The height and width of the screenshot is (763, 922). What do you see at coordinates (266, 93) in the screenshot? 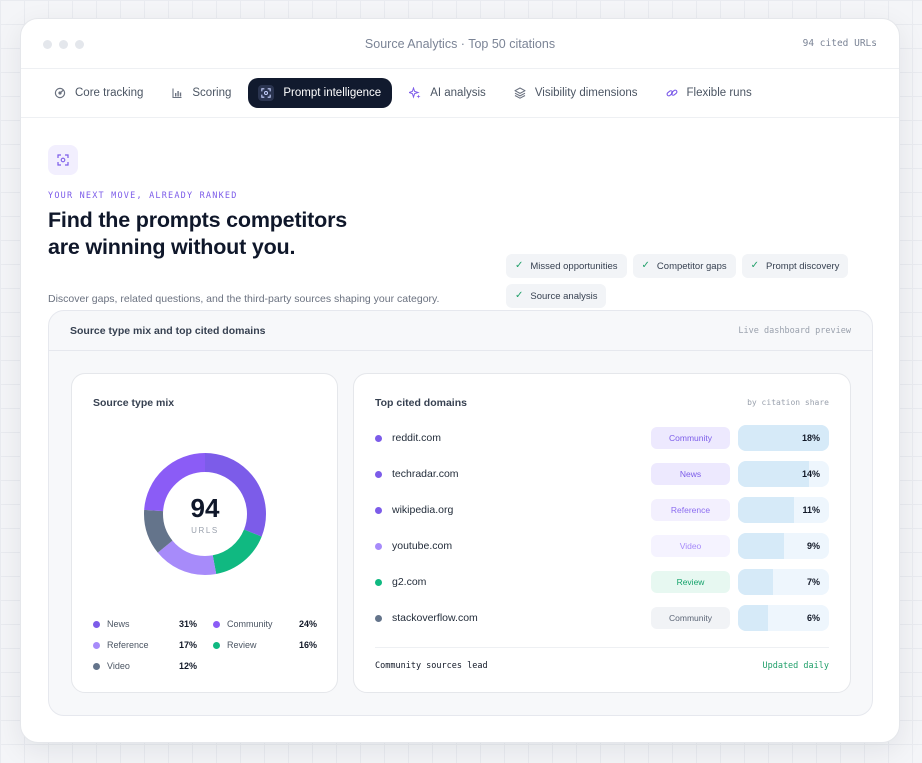
I see `scan-icon` at bounding box center [266, 93].